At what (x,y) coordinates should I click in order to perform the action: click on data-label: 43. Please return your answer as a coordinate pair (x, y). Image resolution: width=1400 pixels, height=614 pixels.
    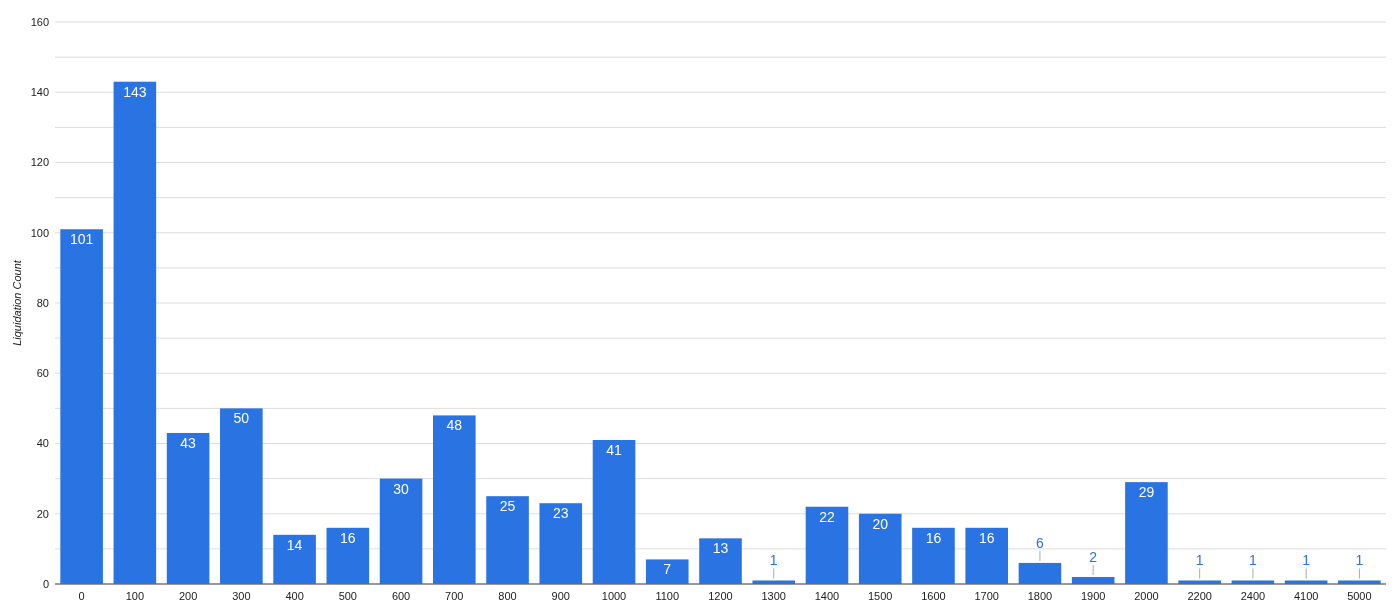
    Looking at the image, I should click on (188, 442).